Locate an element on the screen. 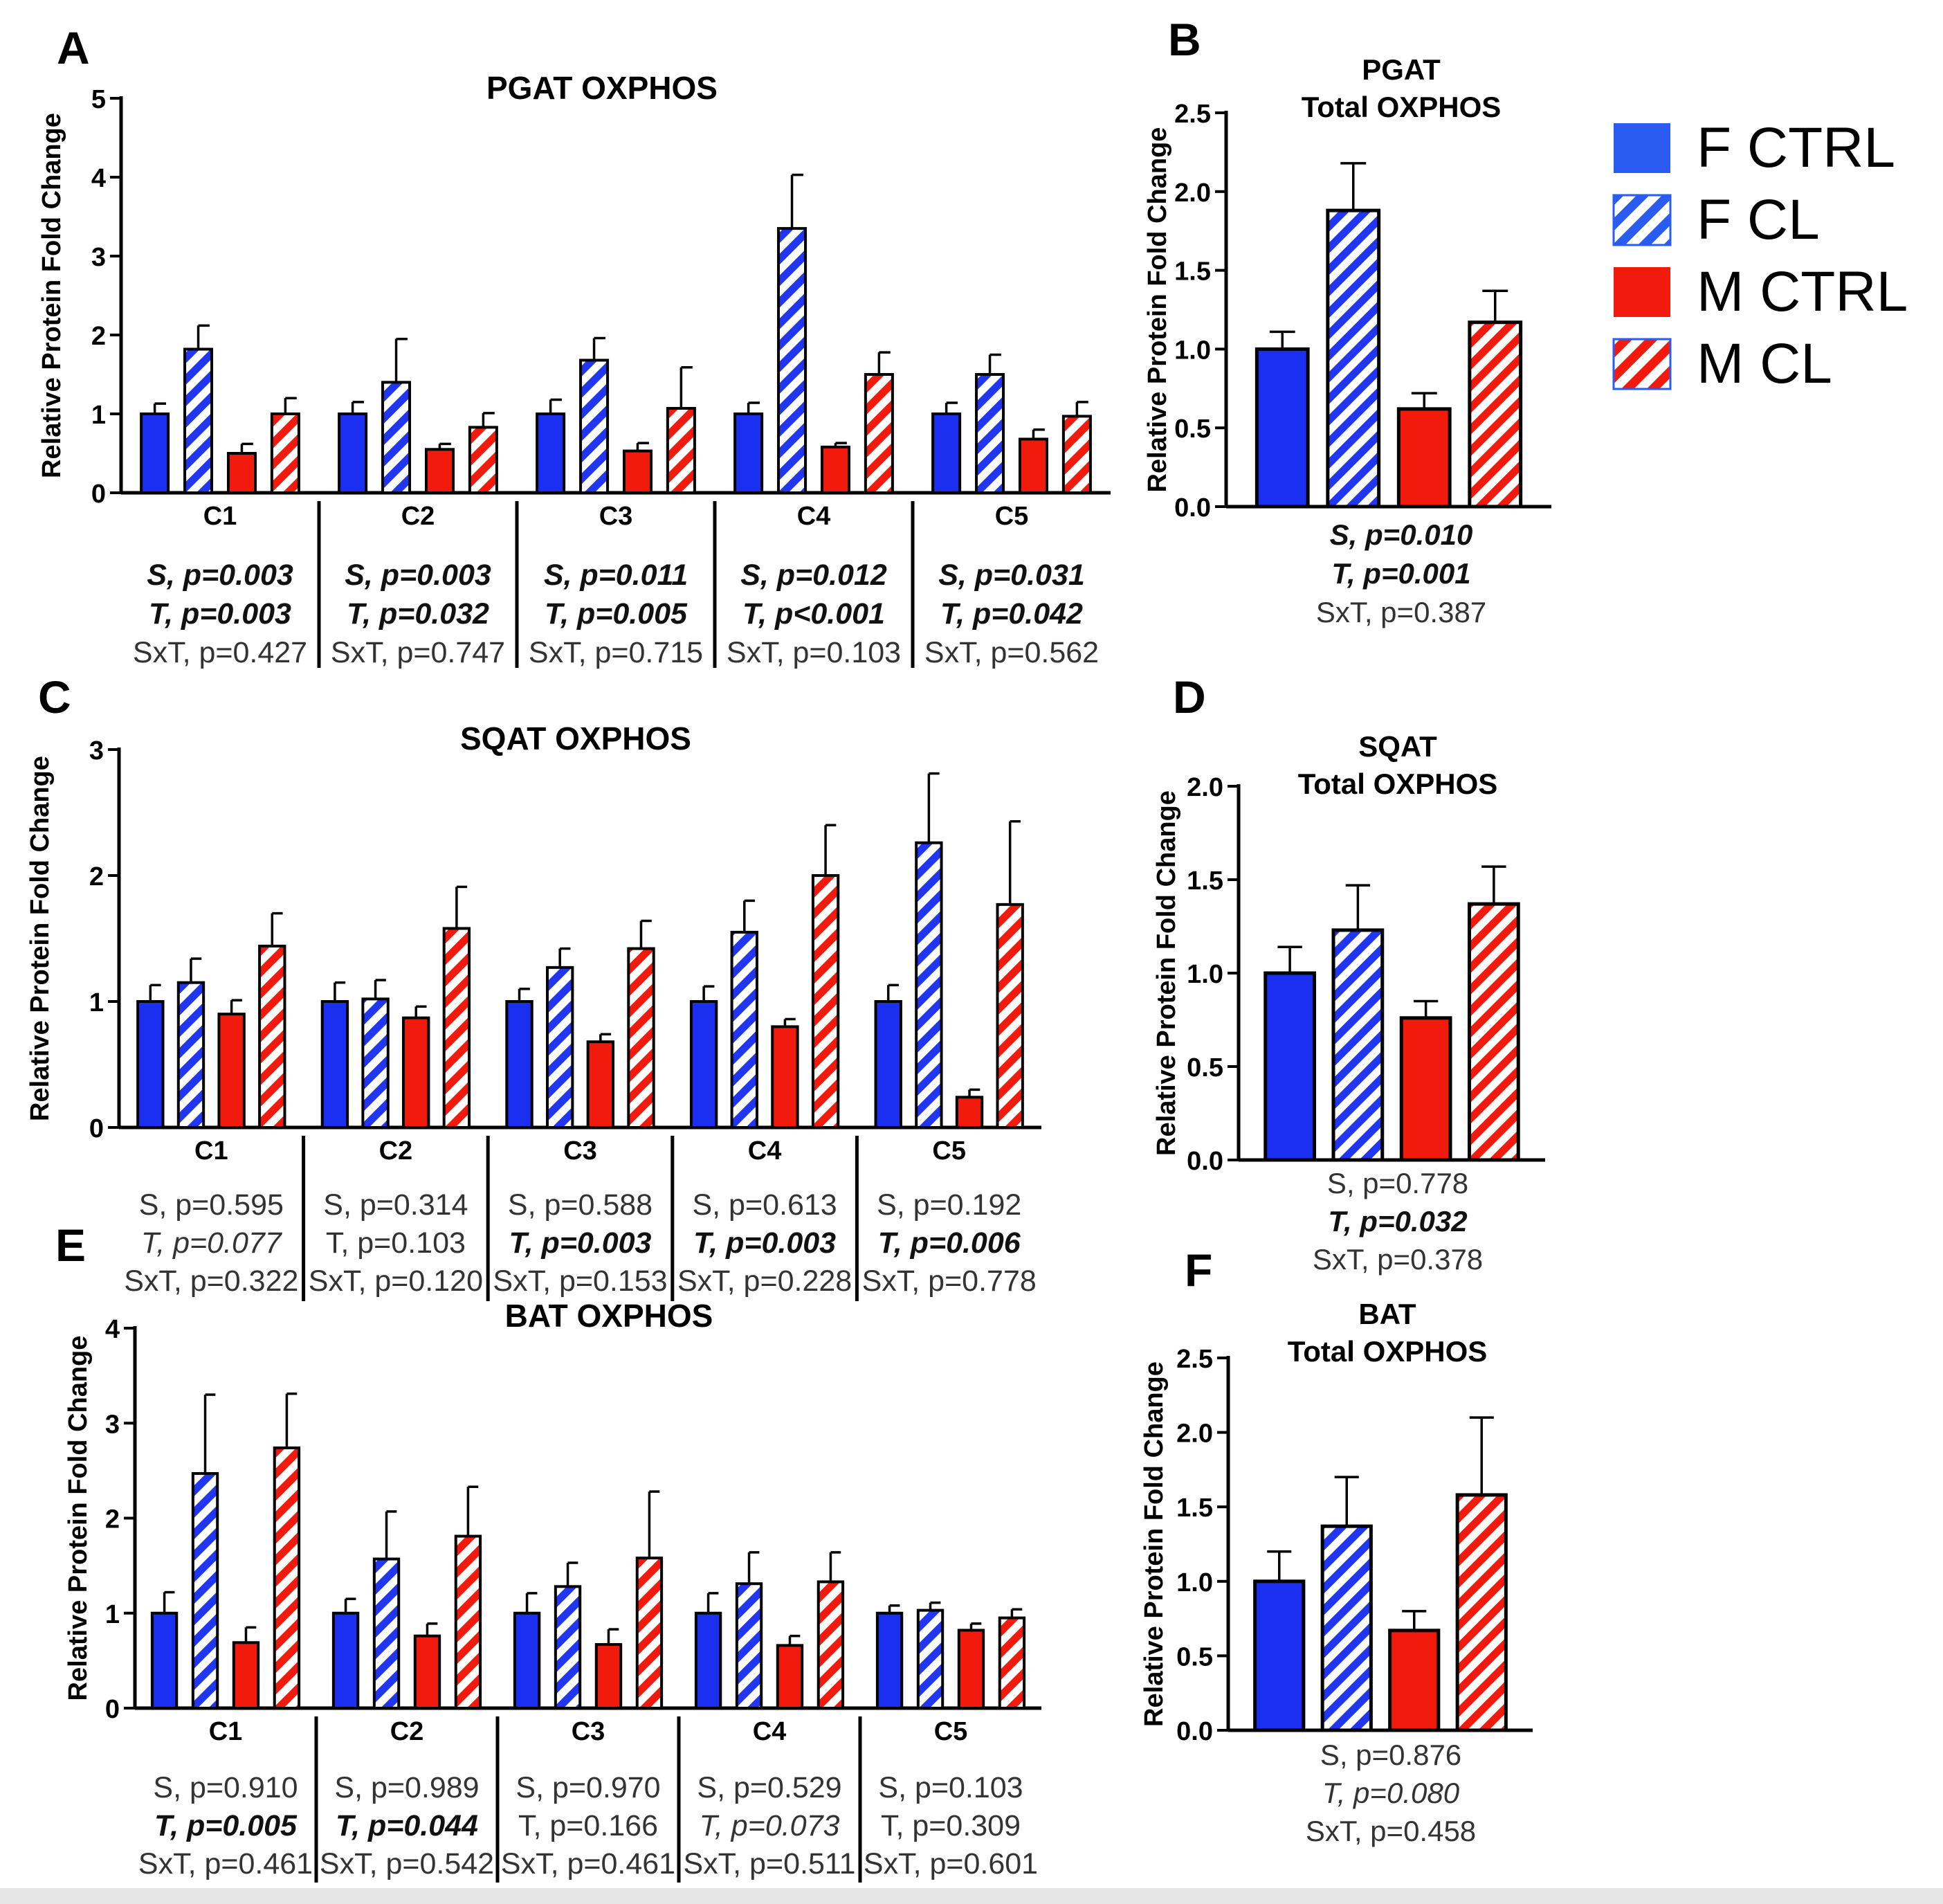 This screenshot has height=1904, width=1943. bar-a-c2-f-cl is located at coordinates (396, 438).